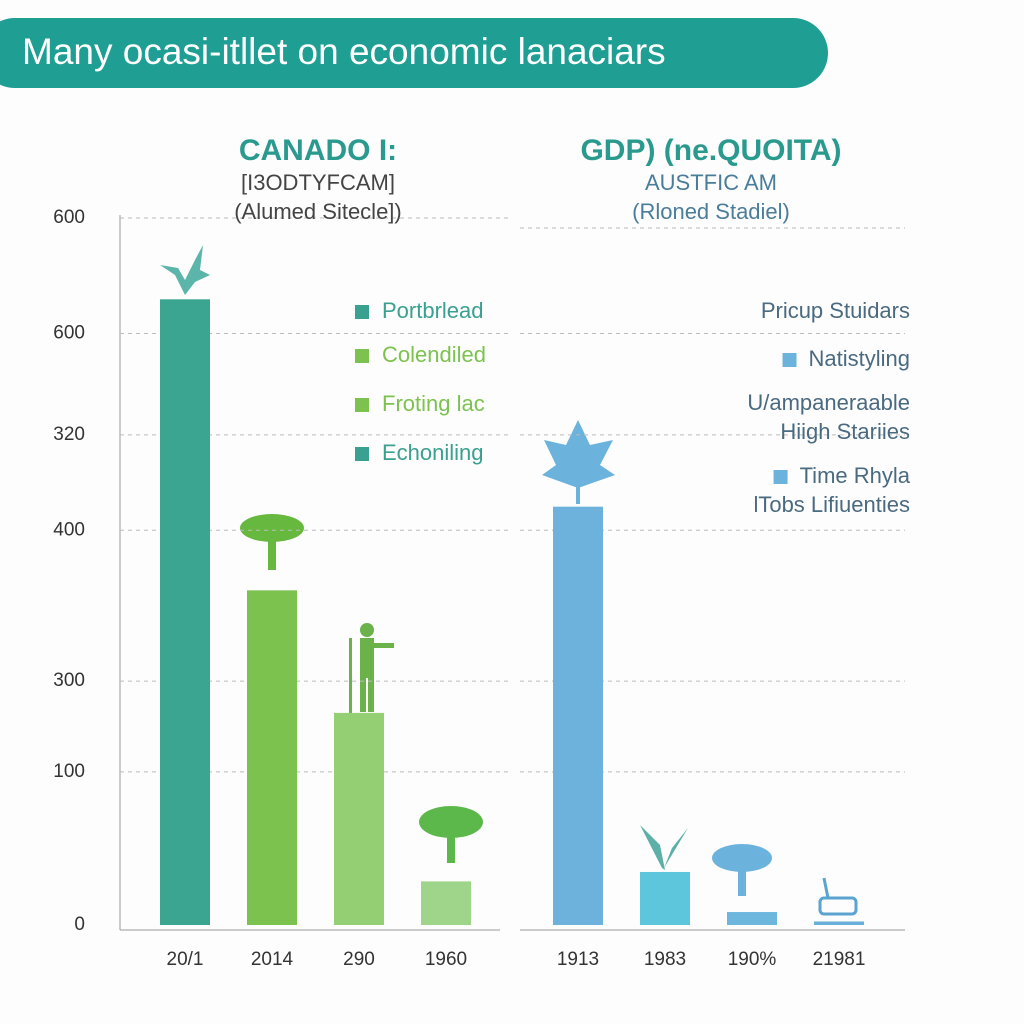 Image resolution: width=1024 pixels, height=1024 pixels. Describe the element at coordinates (859, 358) in the screenshot. I see `legend-label: Natistyling` at that location.